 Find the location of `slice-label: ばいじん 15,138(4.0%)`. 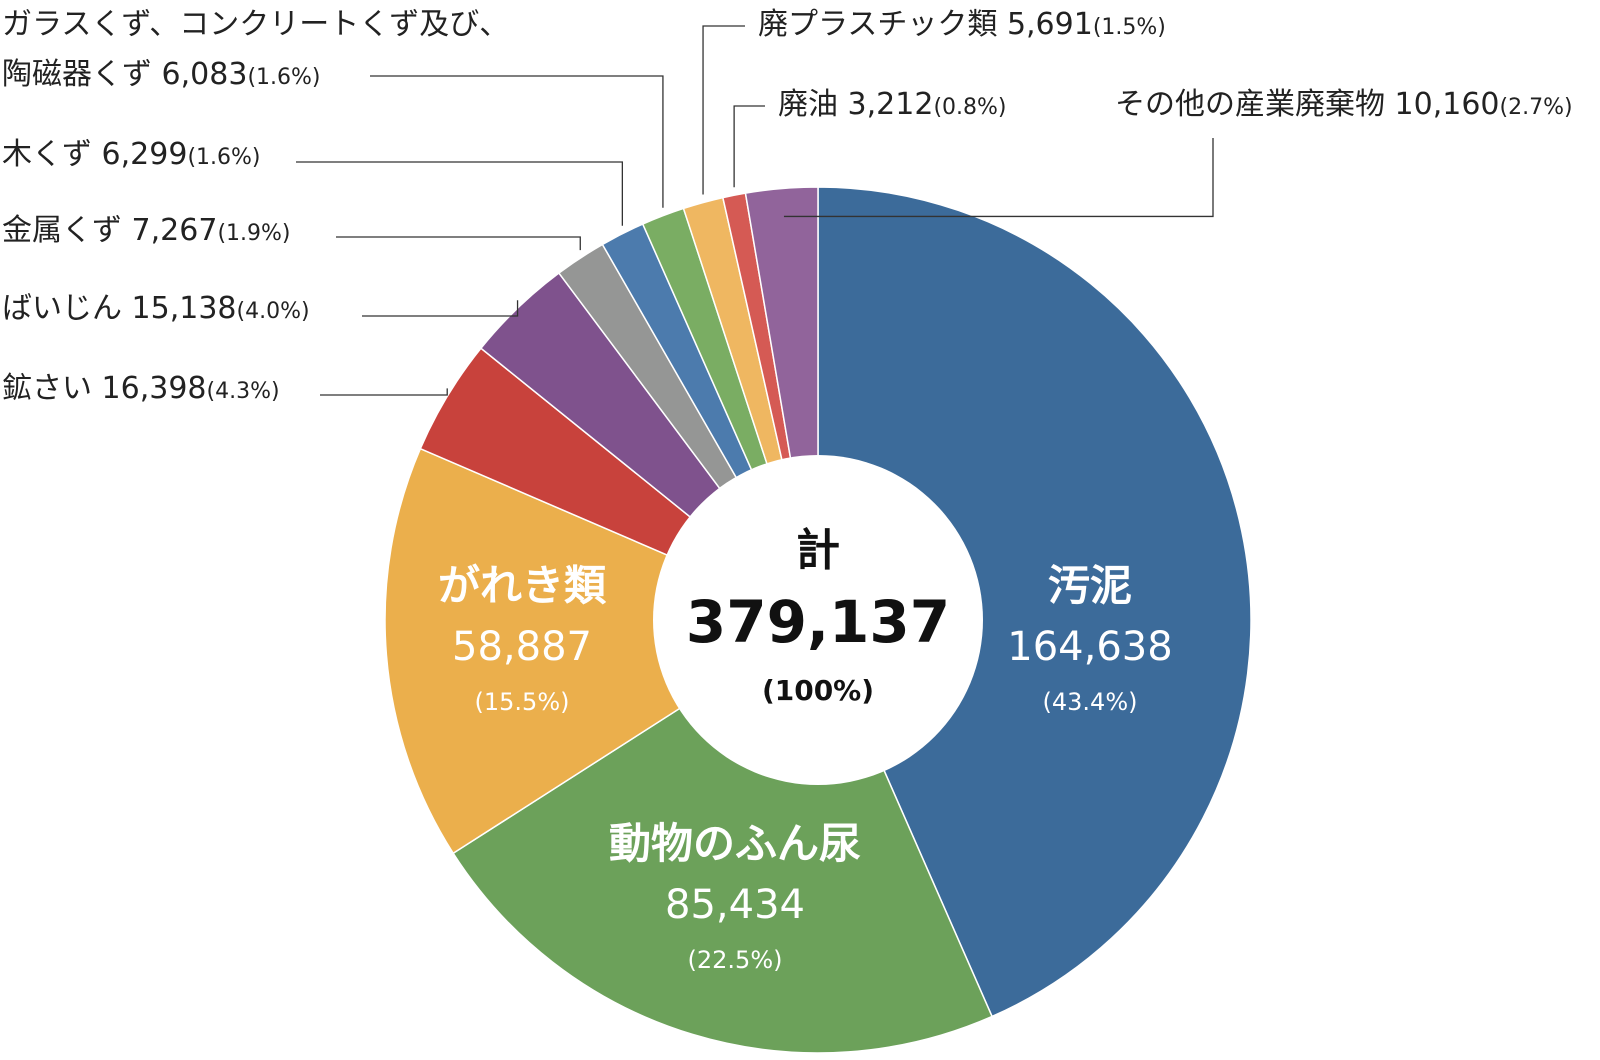

slice-label: ばいじん 15,138(4.0%) is located at coordinates (156, 308).